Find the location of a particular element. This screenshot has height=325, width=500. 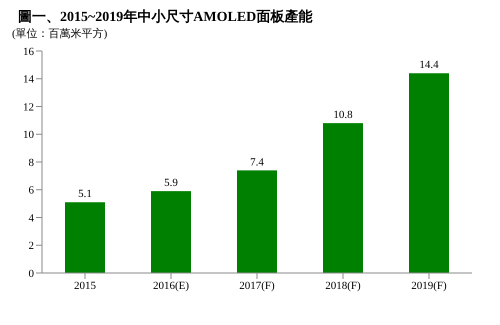

data-label: 7.4 is located at coordinates (257, 162).